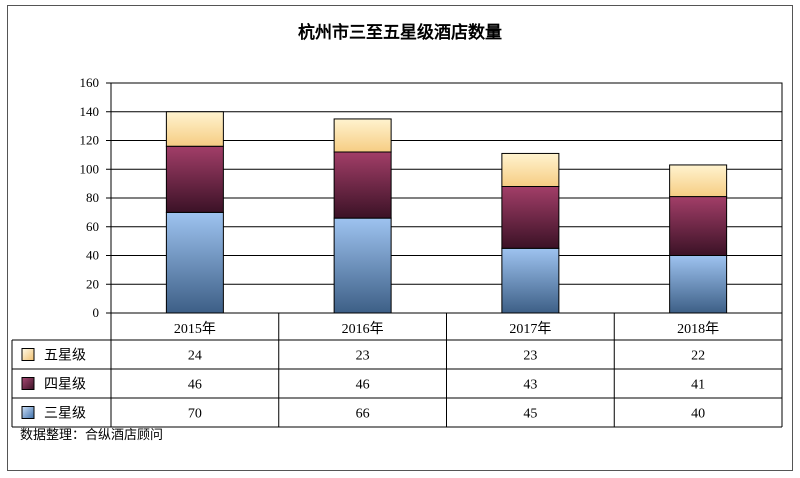 Image resolution: width=800 pixels, height=478 pixels. I want to click on legend-label: 五星级, so click(65, 356).